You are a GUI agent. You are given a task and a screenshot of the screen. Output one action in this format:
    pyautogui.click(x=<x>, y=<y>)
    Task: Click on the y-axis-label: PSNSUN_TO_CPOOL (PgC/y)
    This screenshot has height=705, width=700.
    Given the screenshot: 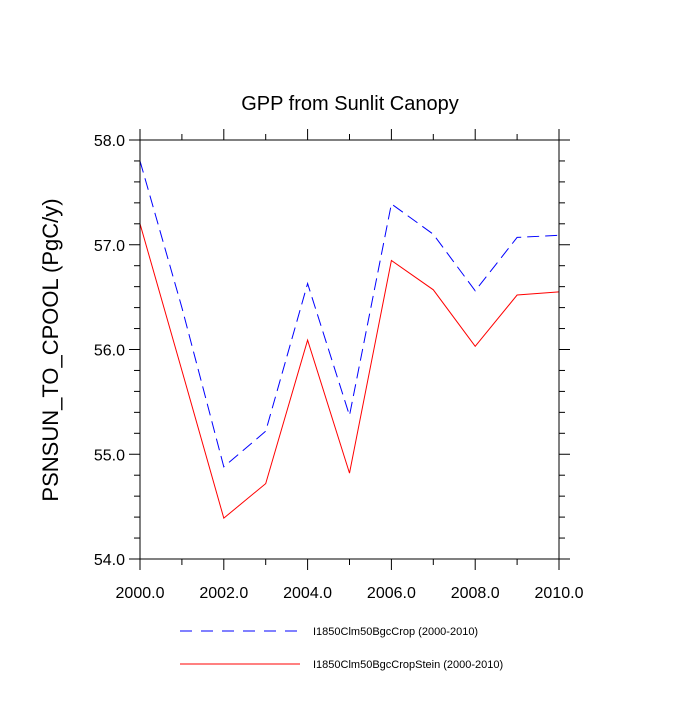 What is the action you would take?
    pyautogui.click(x=50, y=349)
    